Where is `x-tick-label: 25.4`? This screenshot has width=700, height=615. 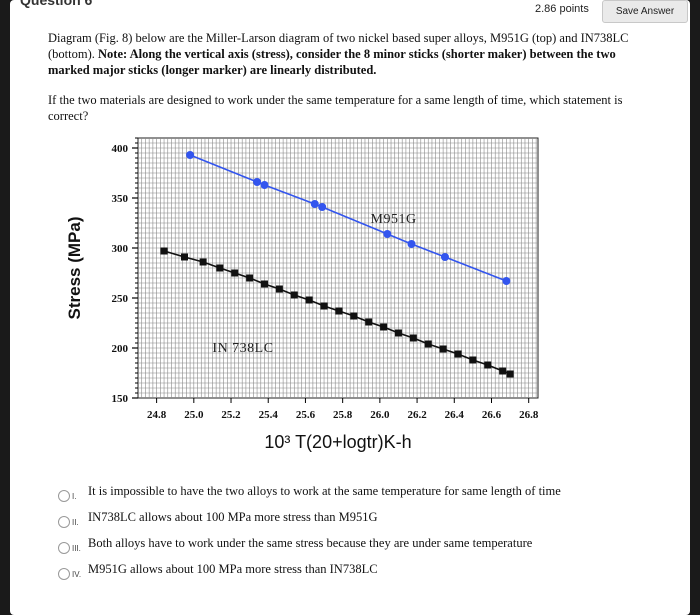 x-tick-label: 25.4 is located at coordinates (269, 415).